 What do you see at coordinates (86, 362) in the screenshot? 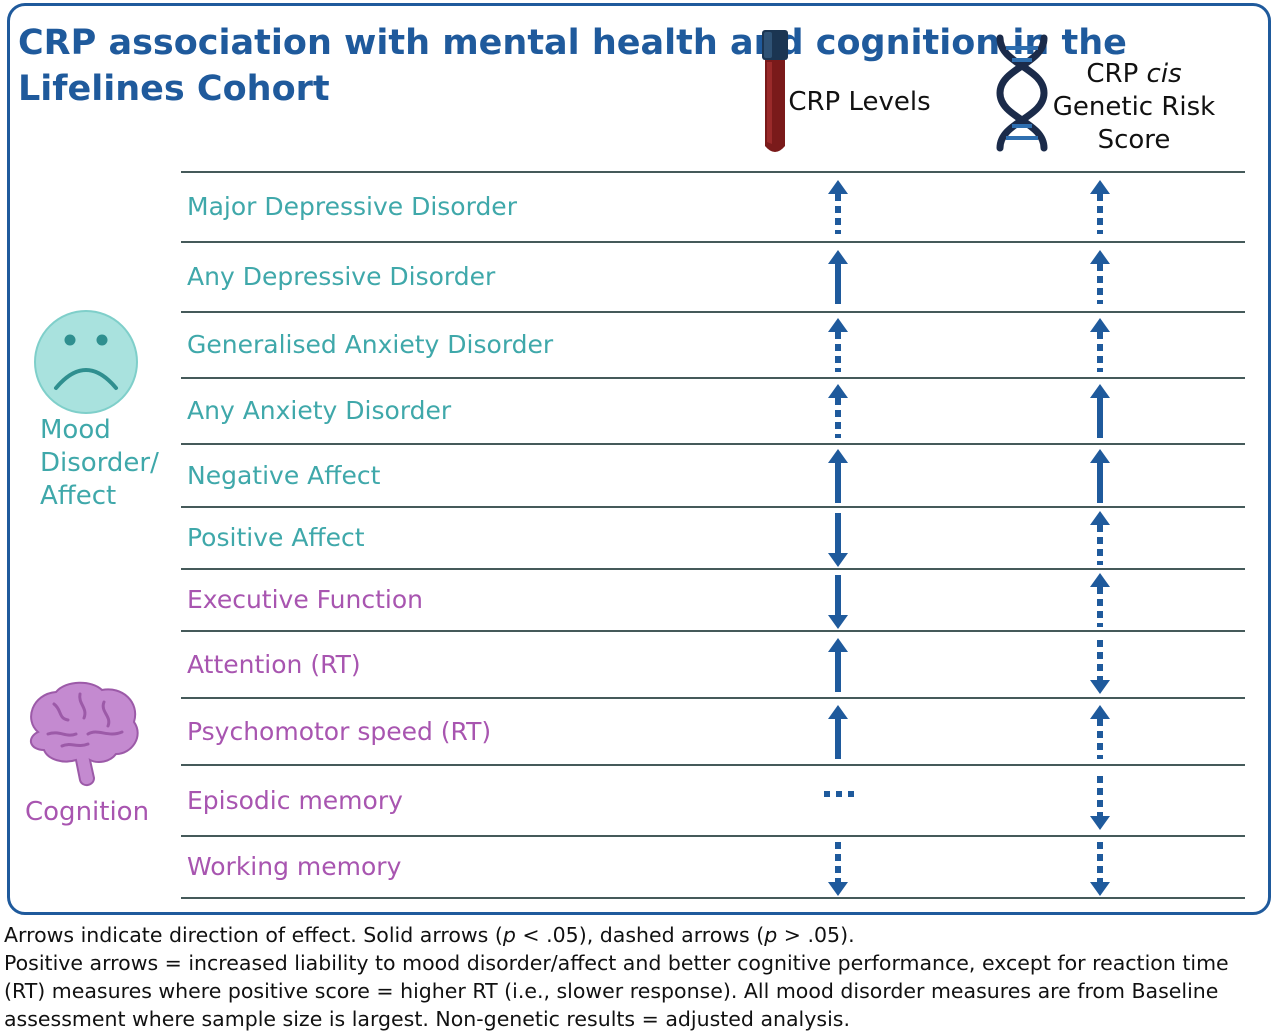
I see `sad-face-icon` at bounding box center [86, 362].